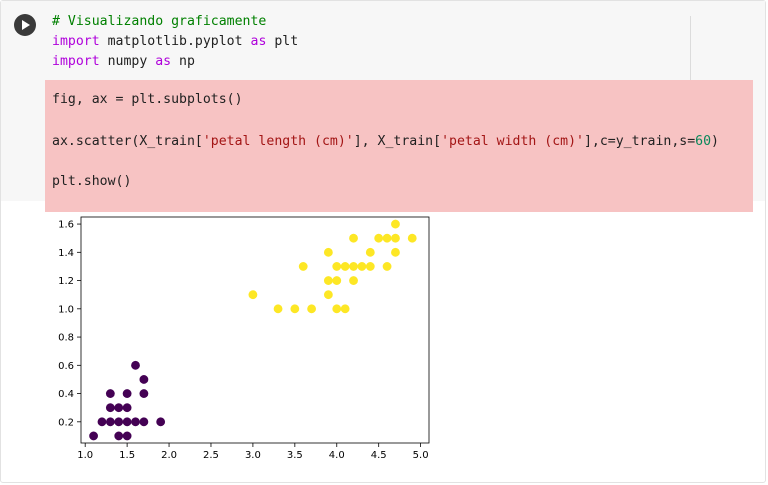 Image resolution: width=768 pixels, height=485 pixels. I want to click on x-tick-label: 2.0, so click(169, 455).